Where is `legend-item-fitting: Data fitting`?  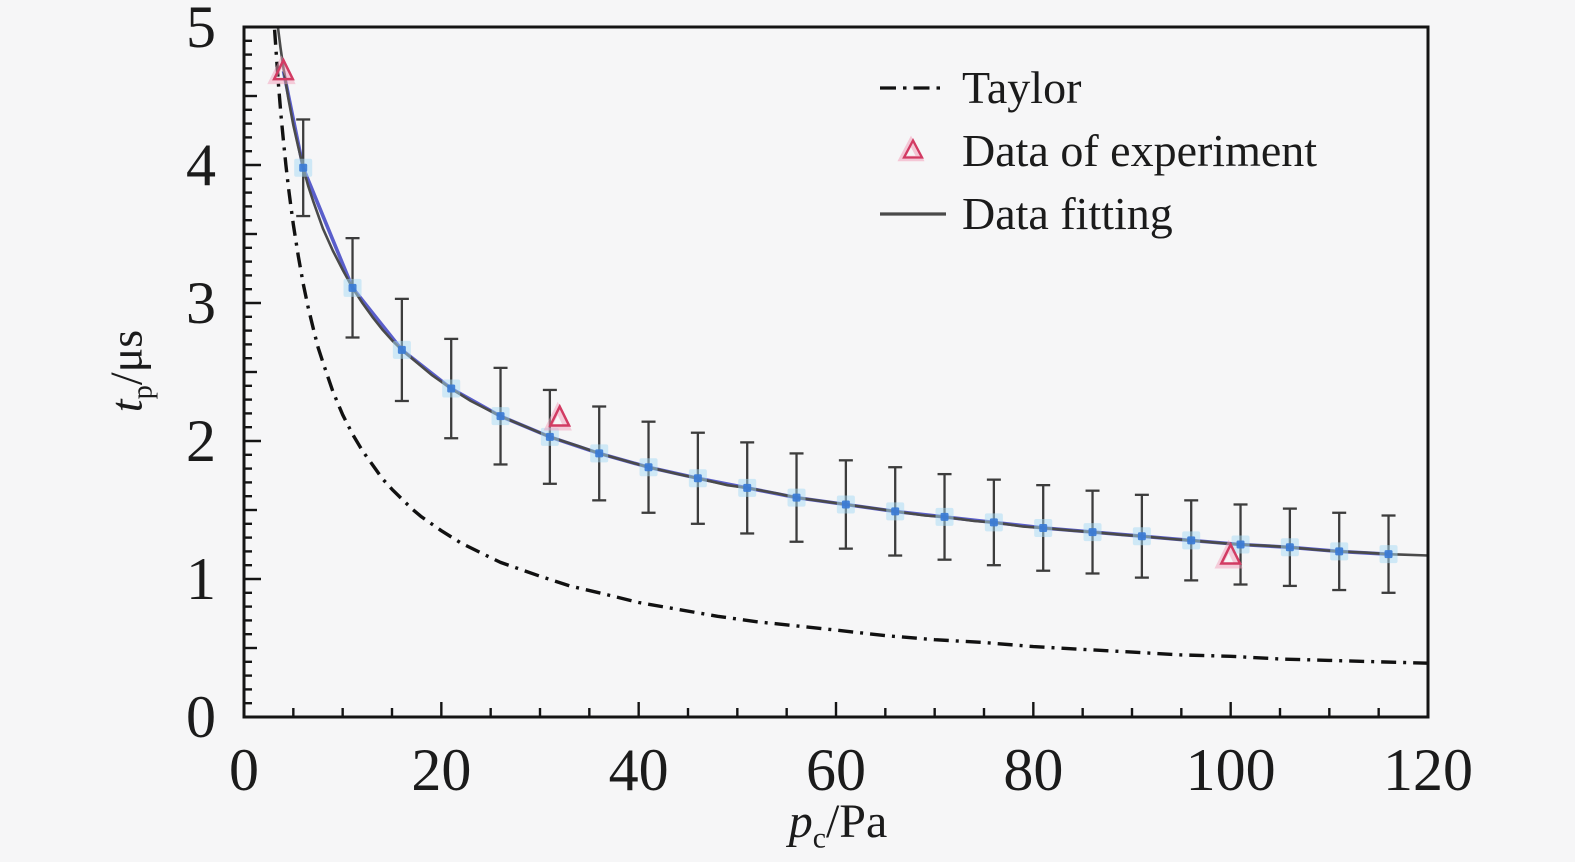 legend-item-fitting: Data fitting is located at coordinates (1096, 213).